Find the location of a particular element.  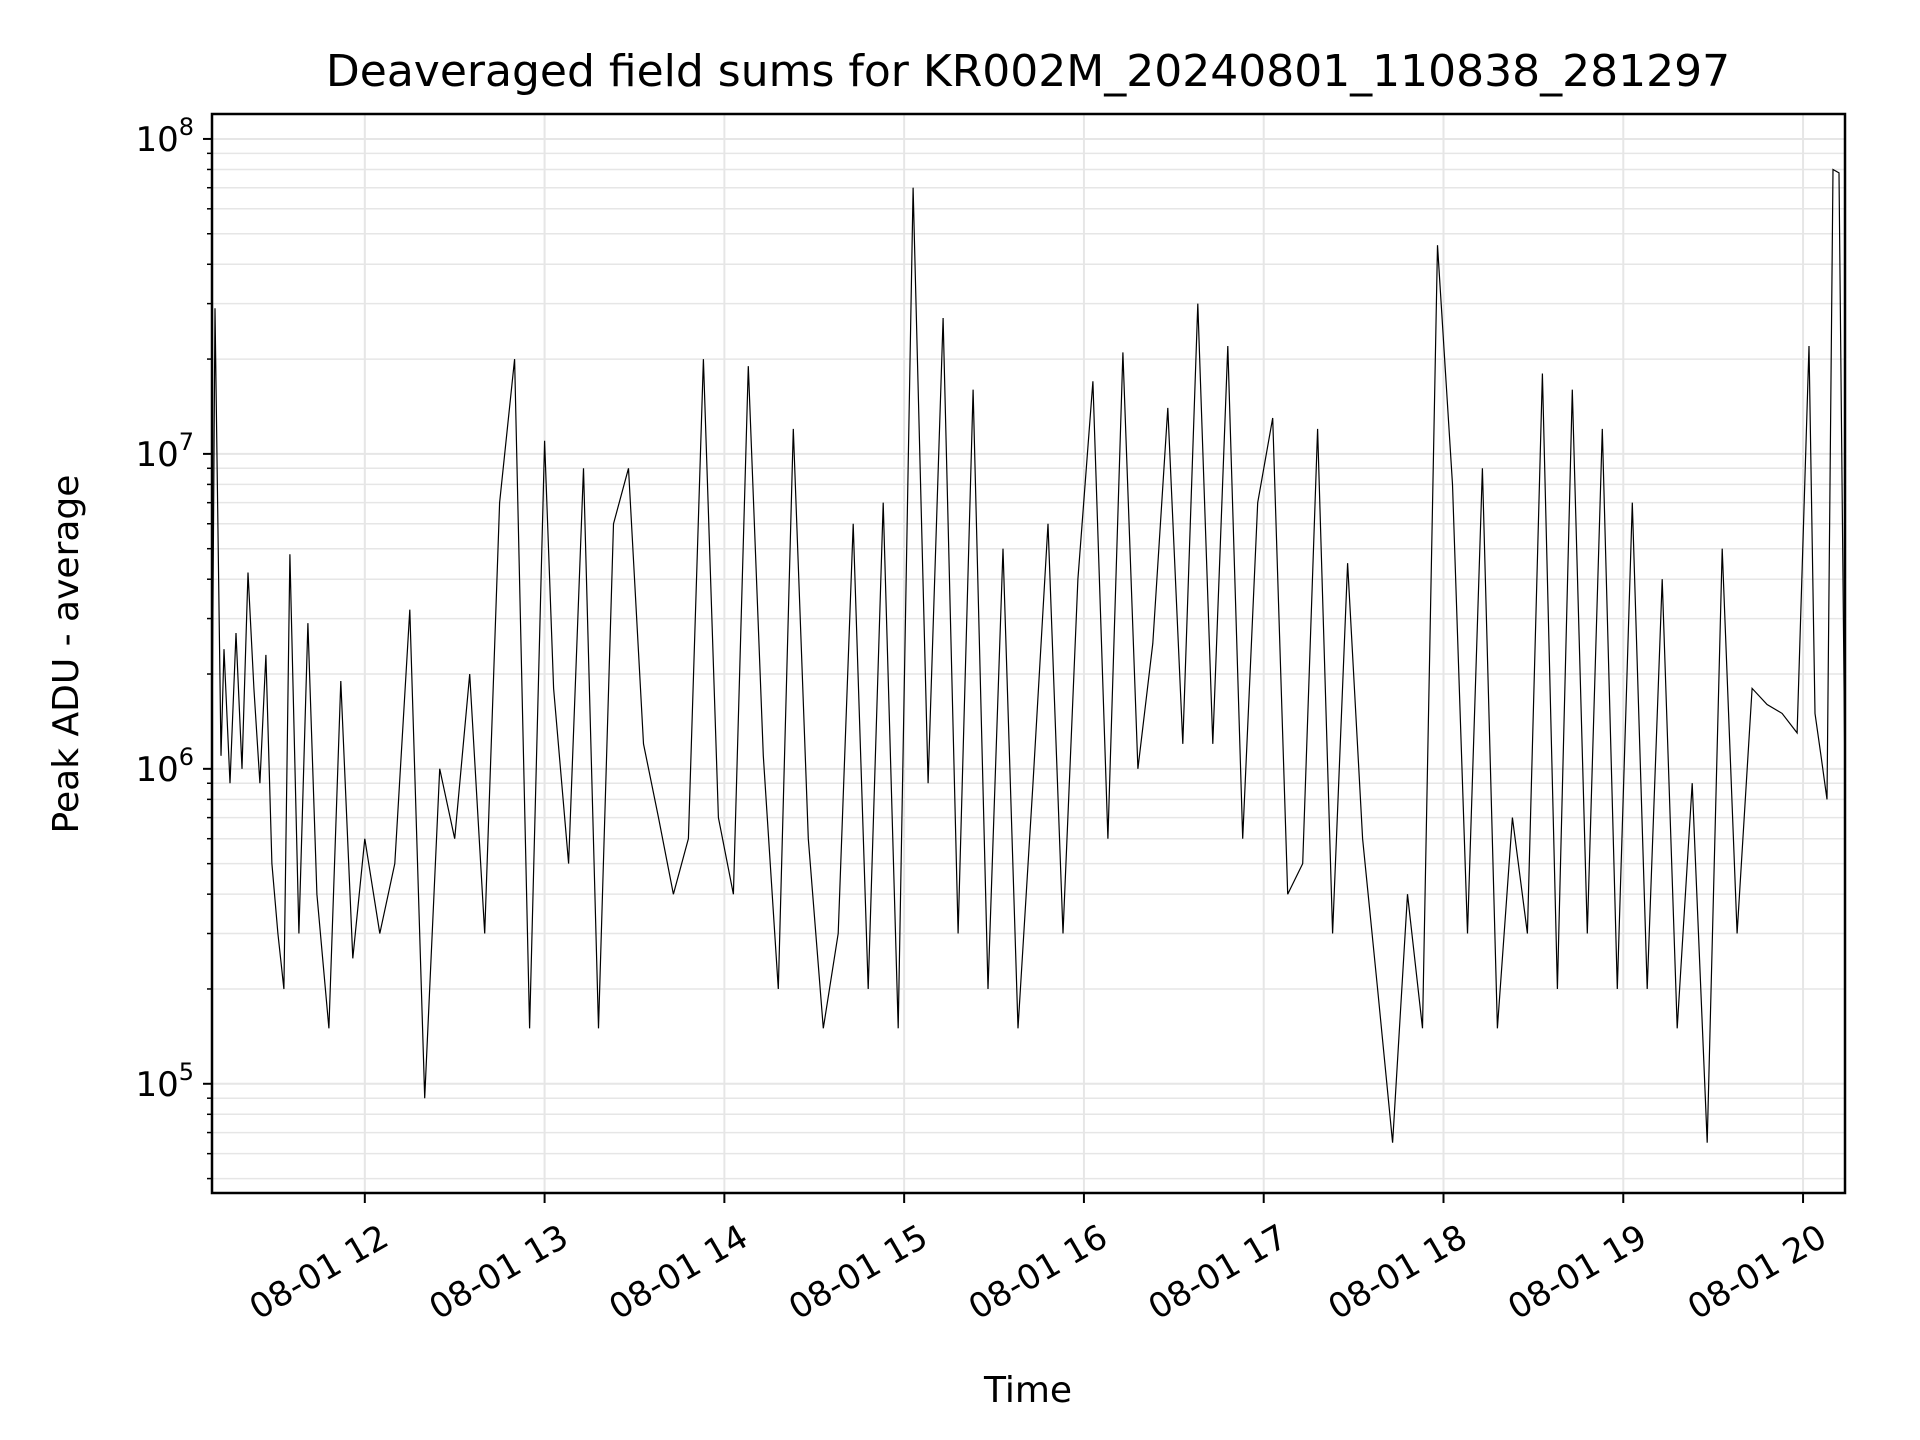

y-tick-exponent: 5 is located at coordinates (186, 1072).